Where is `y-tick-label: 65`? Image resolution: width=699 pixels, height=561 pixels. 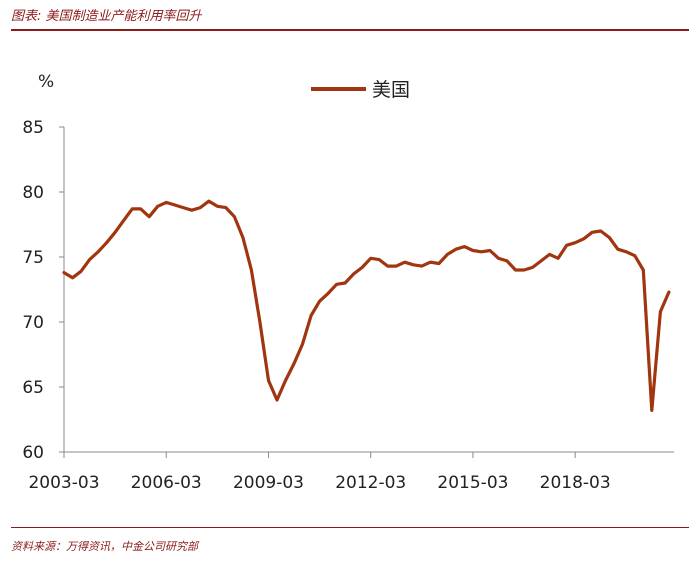
y-tick-label: 65 is located at coordinates (33, 388).